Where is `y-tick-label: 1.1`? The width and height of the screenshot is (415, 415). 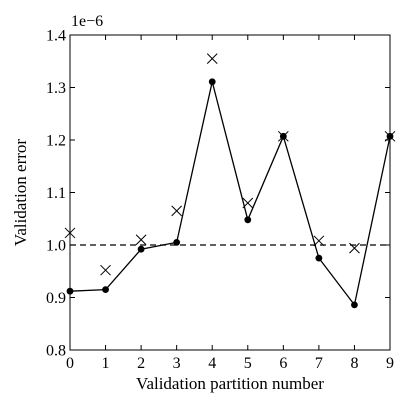
y-tick-label: 1.1 is located at coordinates (56, 193).